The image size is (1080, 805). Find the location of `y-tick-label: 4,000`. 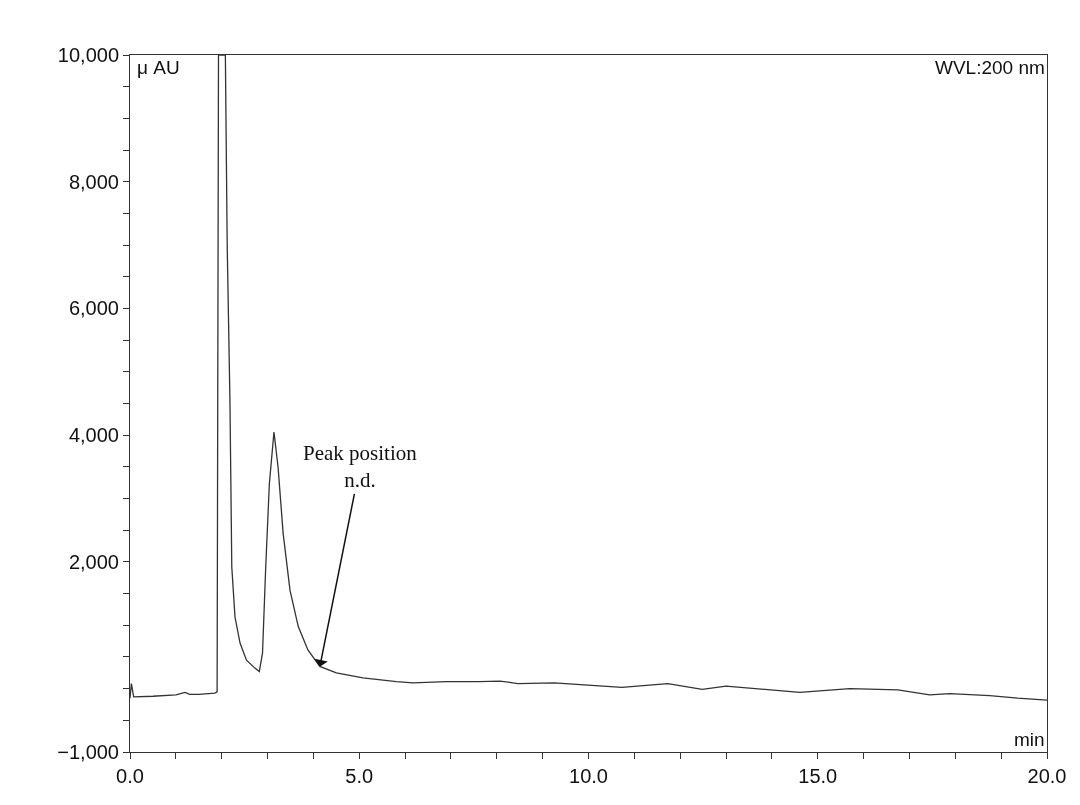

y-tick-label: 4,000 is located at coordinates (93, 435).